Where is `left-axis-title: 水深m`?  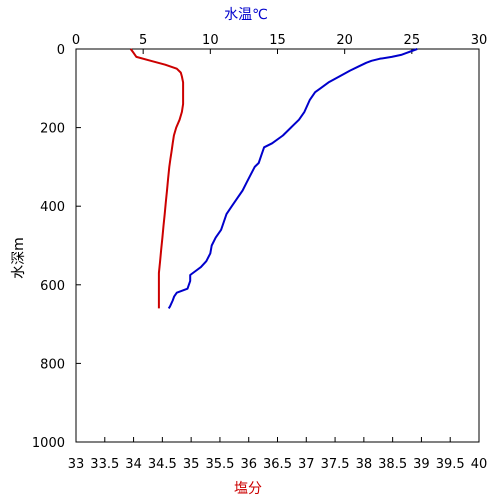
left-axis-title: 水深m is located at coordinates (19, 258).